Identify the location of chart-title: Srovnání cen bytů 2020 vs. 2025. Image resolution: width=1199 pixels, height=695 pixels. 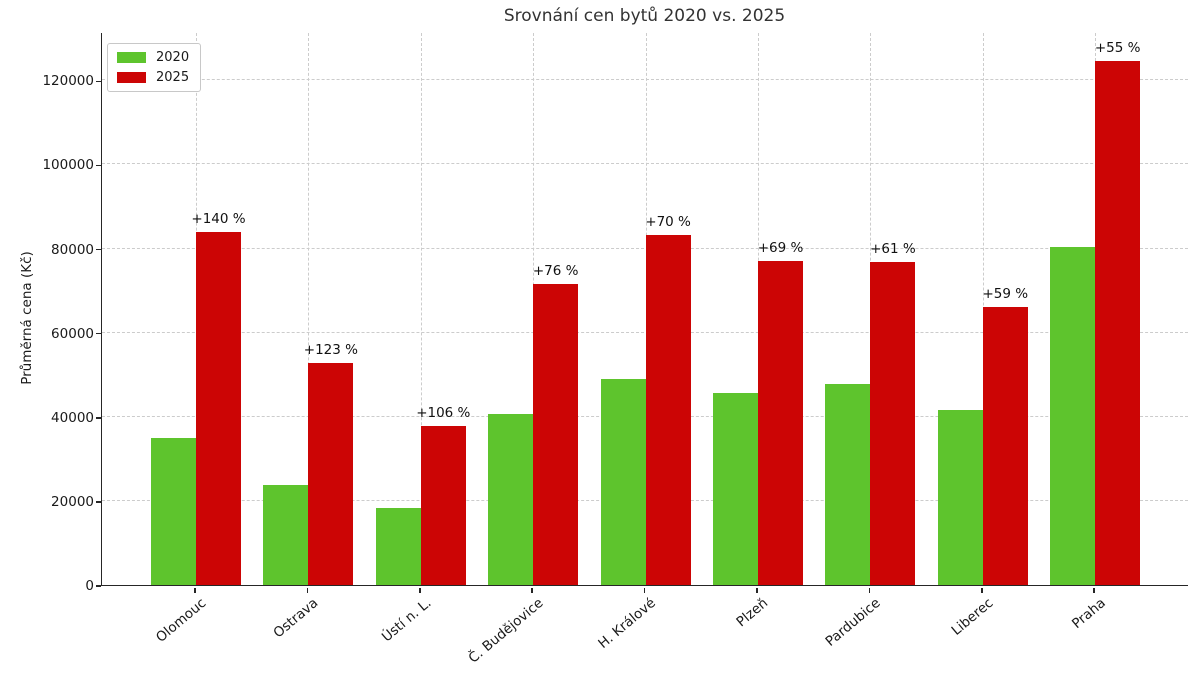
(644, 16).